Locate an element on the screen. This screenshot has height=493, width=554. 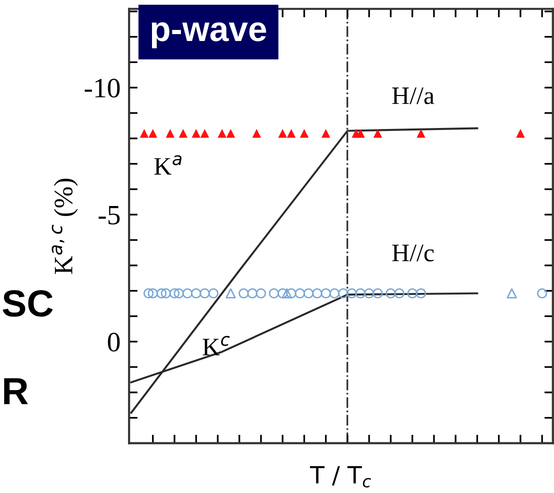
annotation: K$^{c}$ is located at coordinates (216, 346).